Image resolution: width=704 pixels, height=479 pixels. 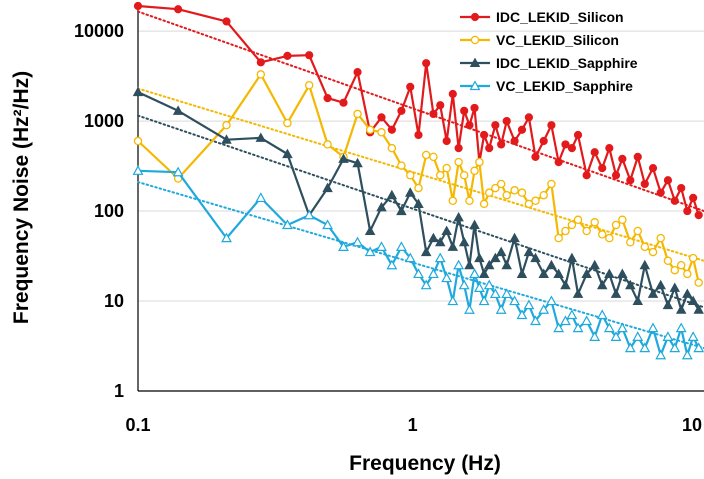 What do you see at coordinates (104, 121) in the screenshot?
I see `y-tick-label: 1000` at bounding box center [104, 121].